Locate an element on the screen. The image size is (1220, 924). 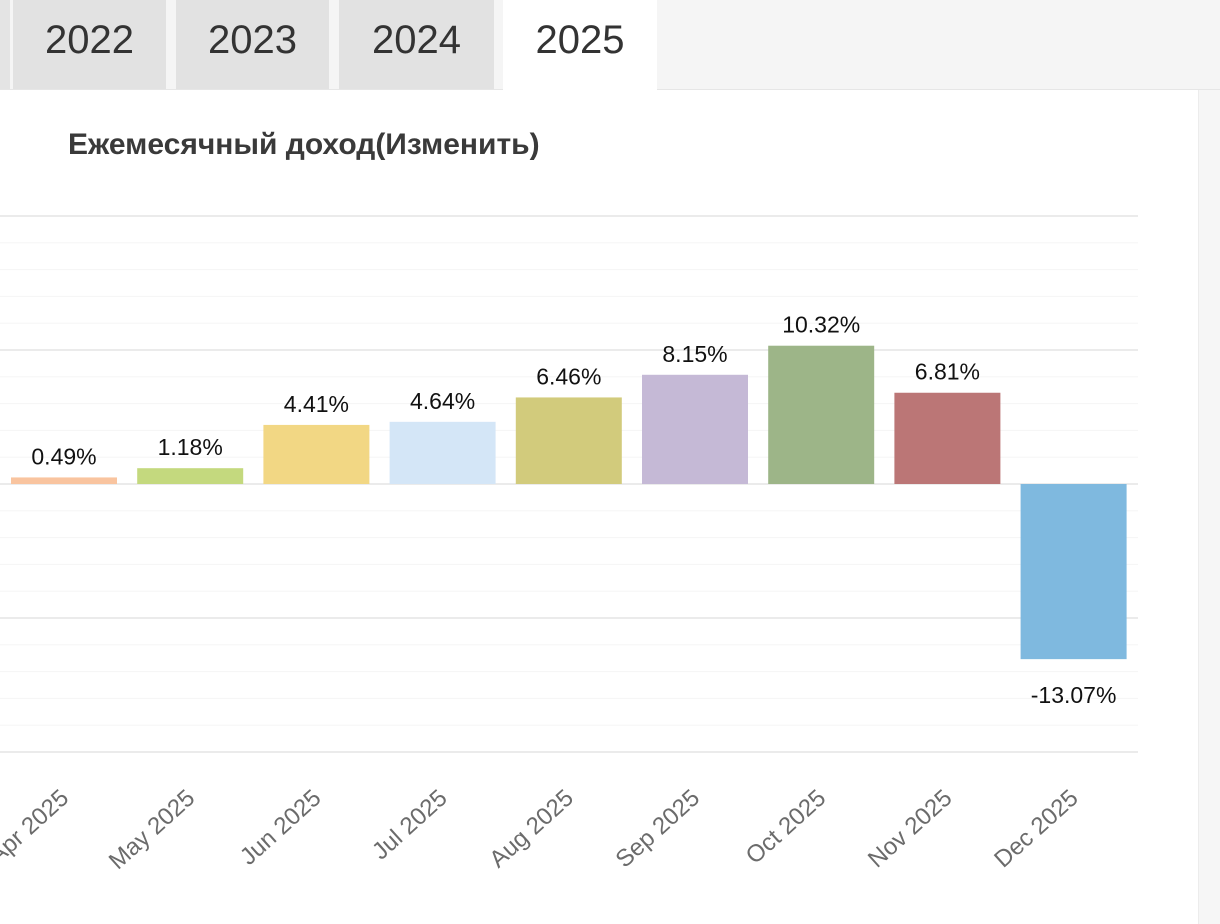
year-tab-bar: 2022 2023 2024 2025 is located at coordinates (610, 45).